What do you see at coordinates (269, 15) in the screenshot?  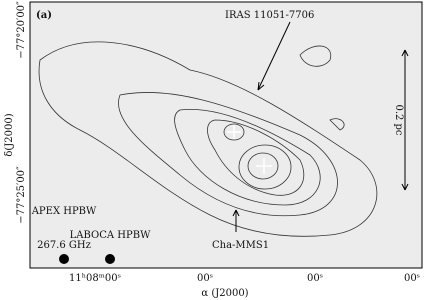 I see `annotation: IRAS 11051-7706` at bounding box center [269, 15].